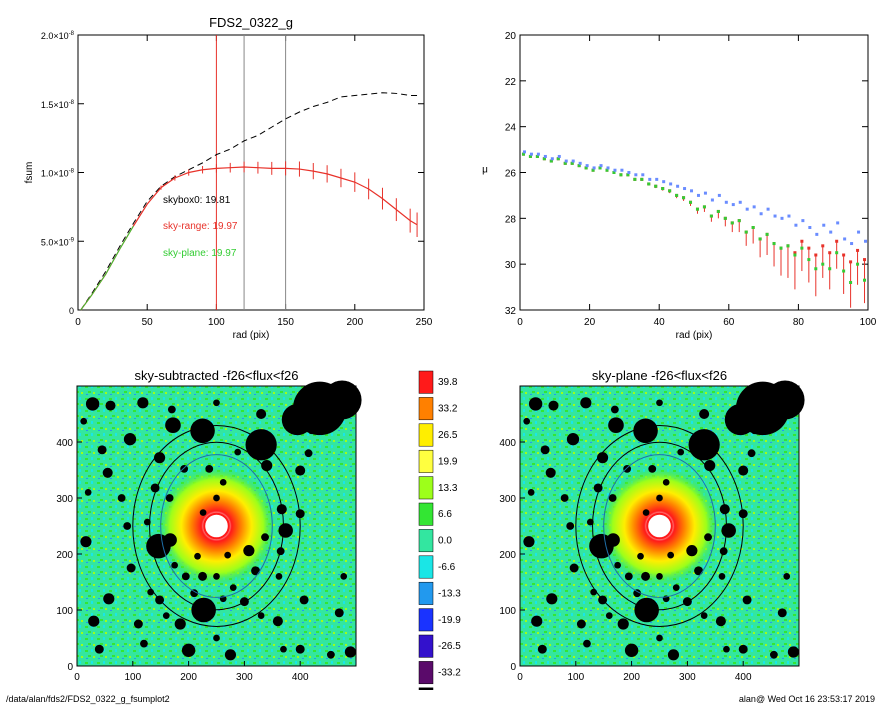 This screenshot has height=708, width=885. Describe the element at coordinates (511, 311) in the screenshot. I see `mu-ytick-label: 32` at that location.